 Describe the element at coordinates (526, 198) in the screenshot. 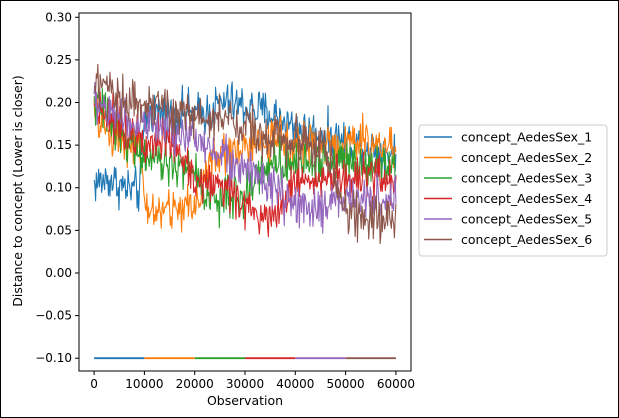

I see `legend-label-4: concept_AedesSex_4` at that location.